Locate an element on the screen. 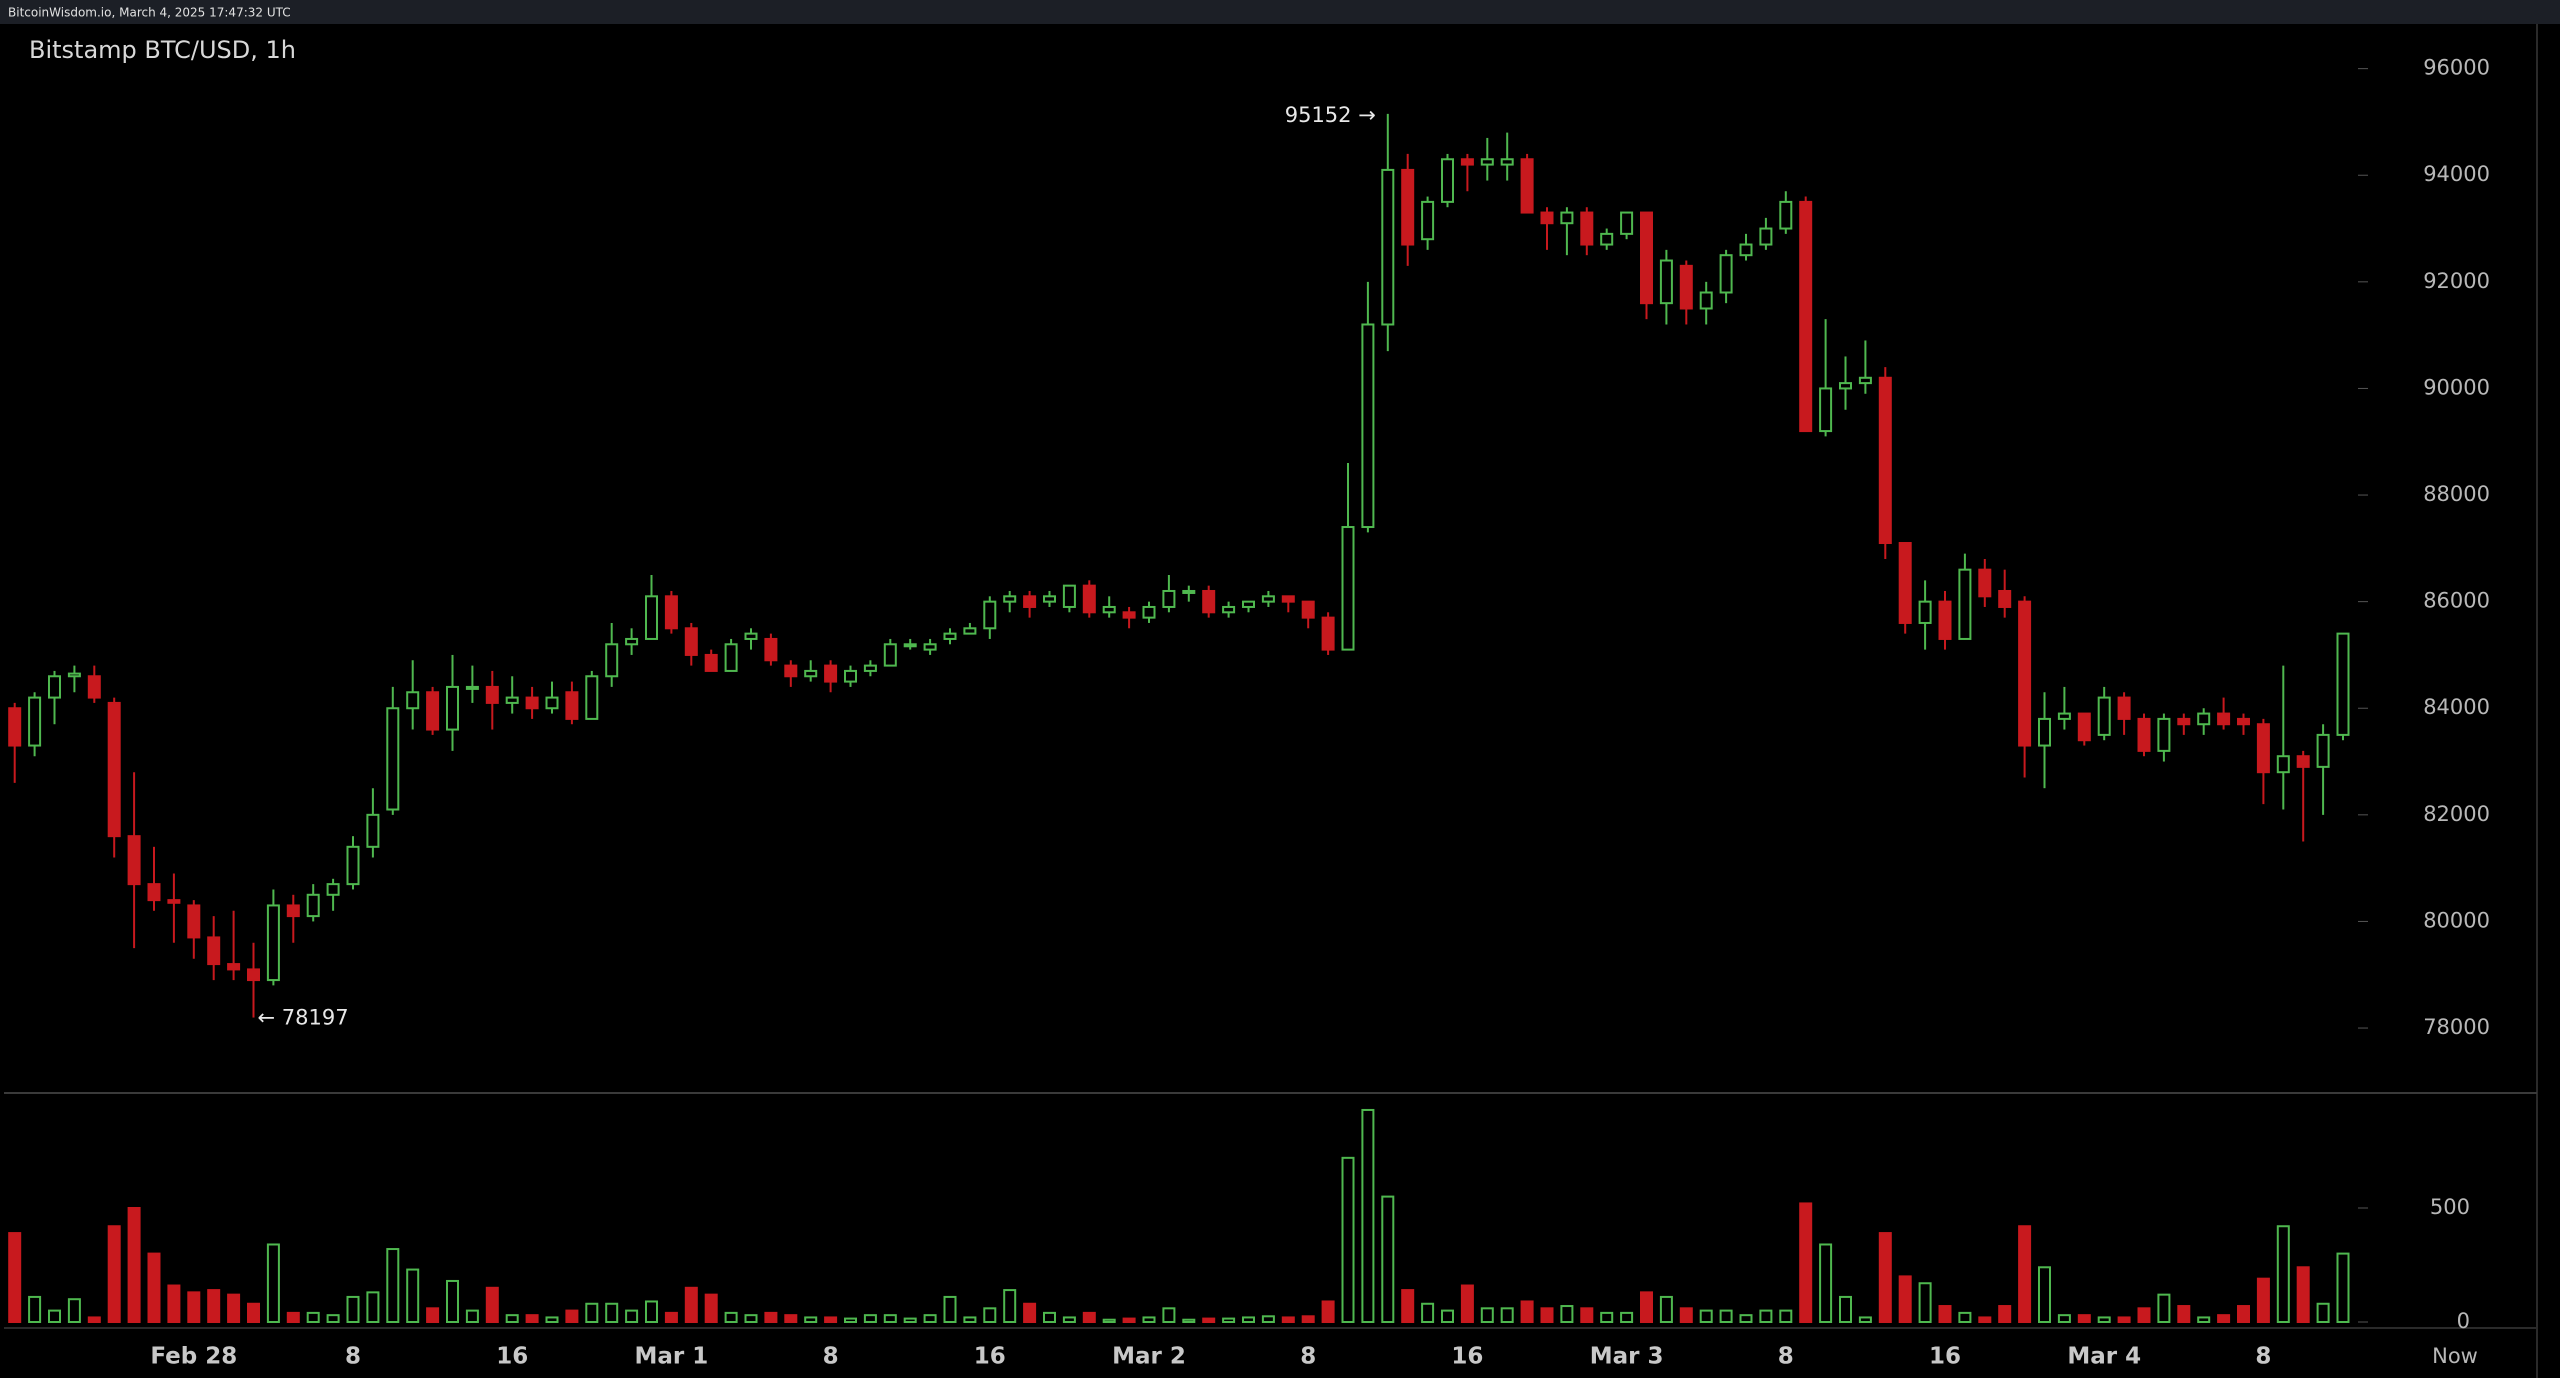 The image size is (2560, 1378). y-tick-label: 86000 is located at coordinates (2456, 601).